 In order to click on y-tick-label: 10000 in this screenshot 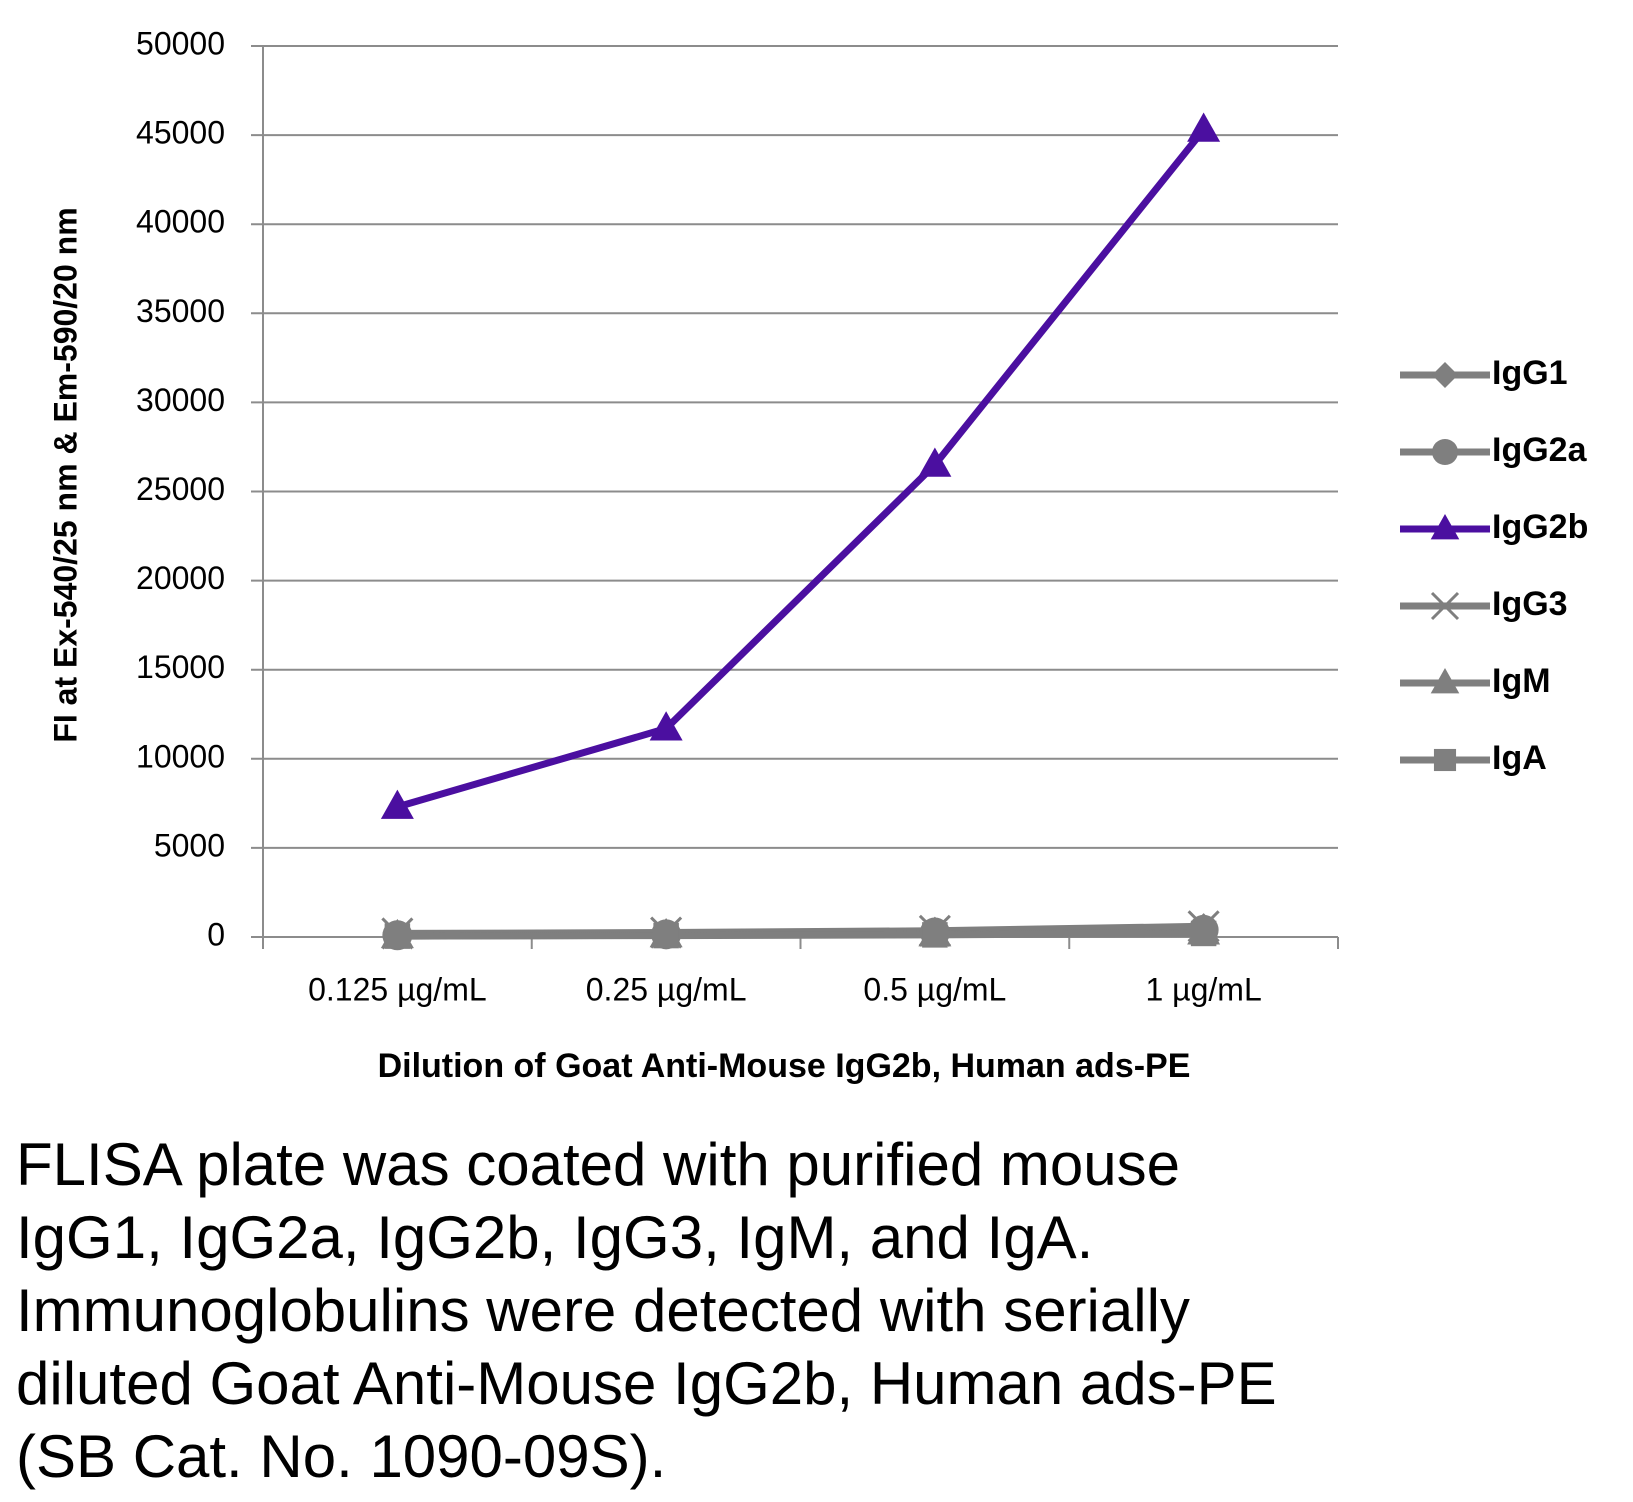, I will do `click(180, 756)`.